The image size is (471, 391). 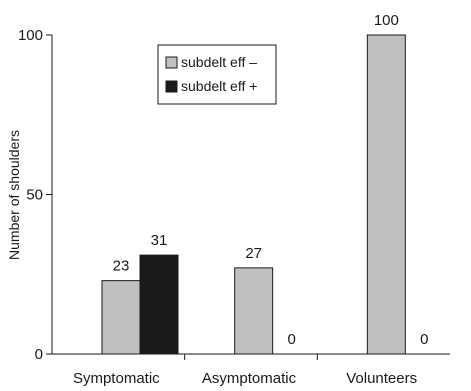 What do you see at coordinates (121, 266) in the screenshot?
I see `data-label: 23` at bounding box center [121, 266].